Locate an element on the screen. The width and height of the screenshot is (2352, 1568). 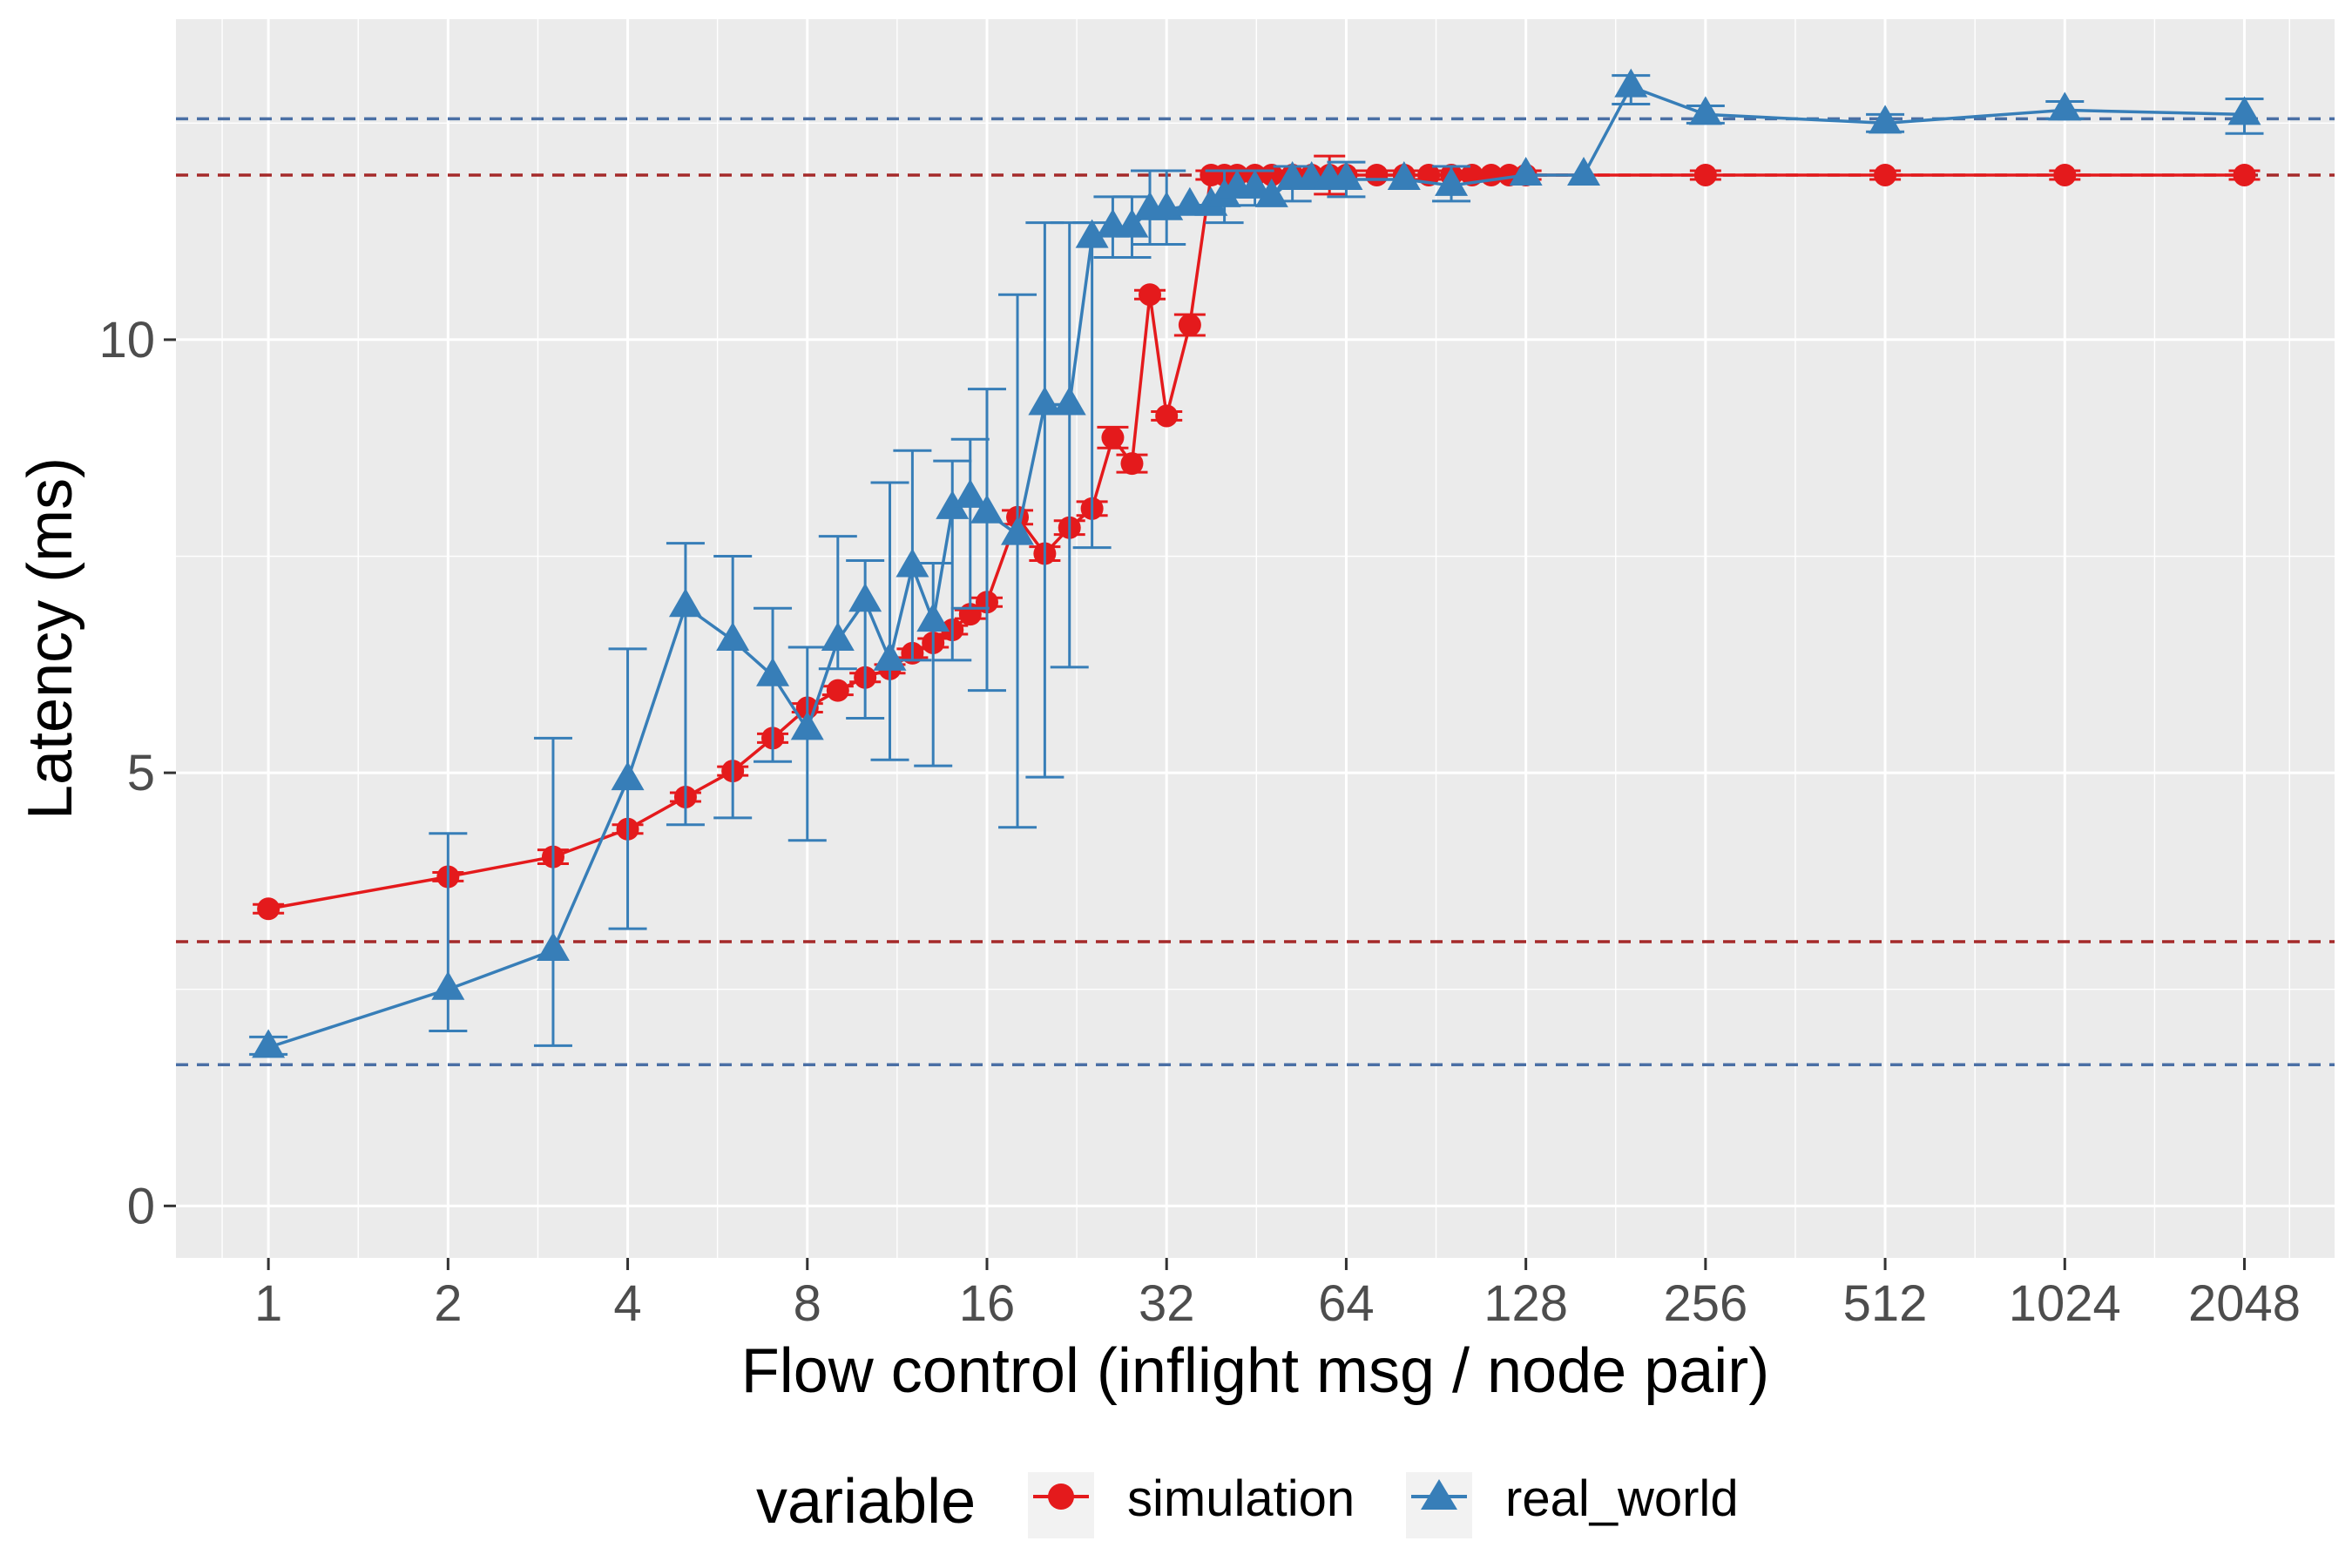
x-tick-label: 32 is located at coordinates (1167, 1303).